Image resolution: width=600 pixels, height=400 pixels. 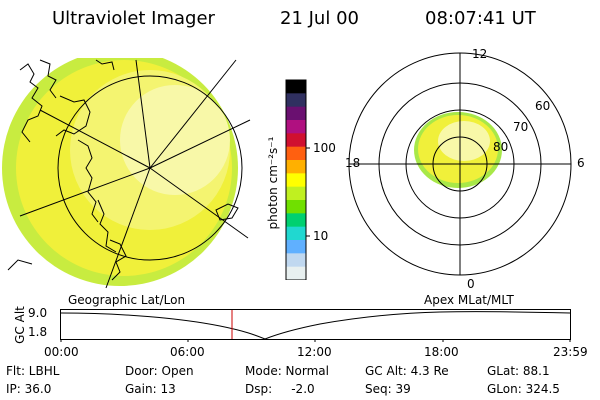 I want to click on mlat-label-60: 60, so click(x=543, y=106).